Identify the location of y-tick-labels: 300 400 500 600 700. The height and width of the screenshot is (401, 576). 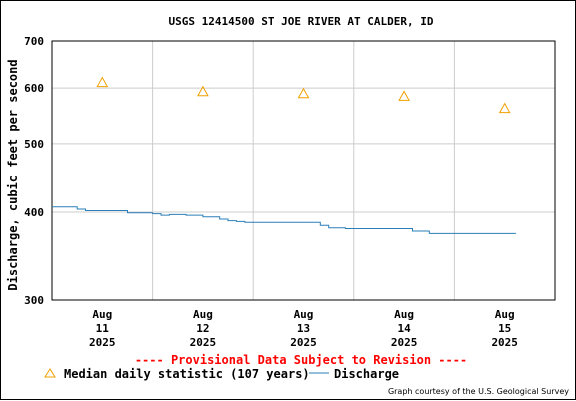
(34, 171).